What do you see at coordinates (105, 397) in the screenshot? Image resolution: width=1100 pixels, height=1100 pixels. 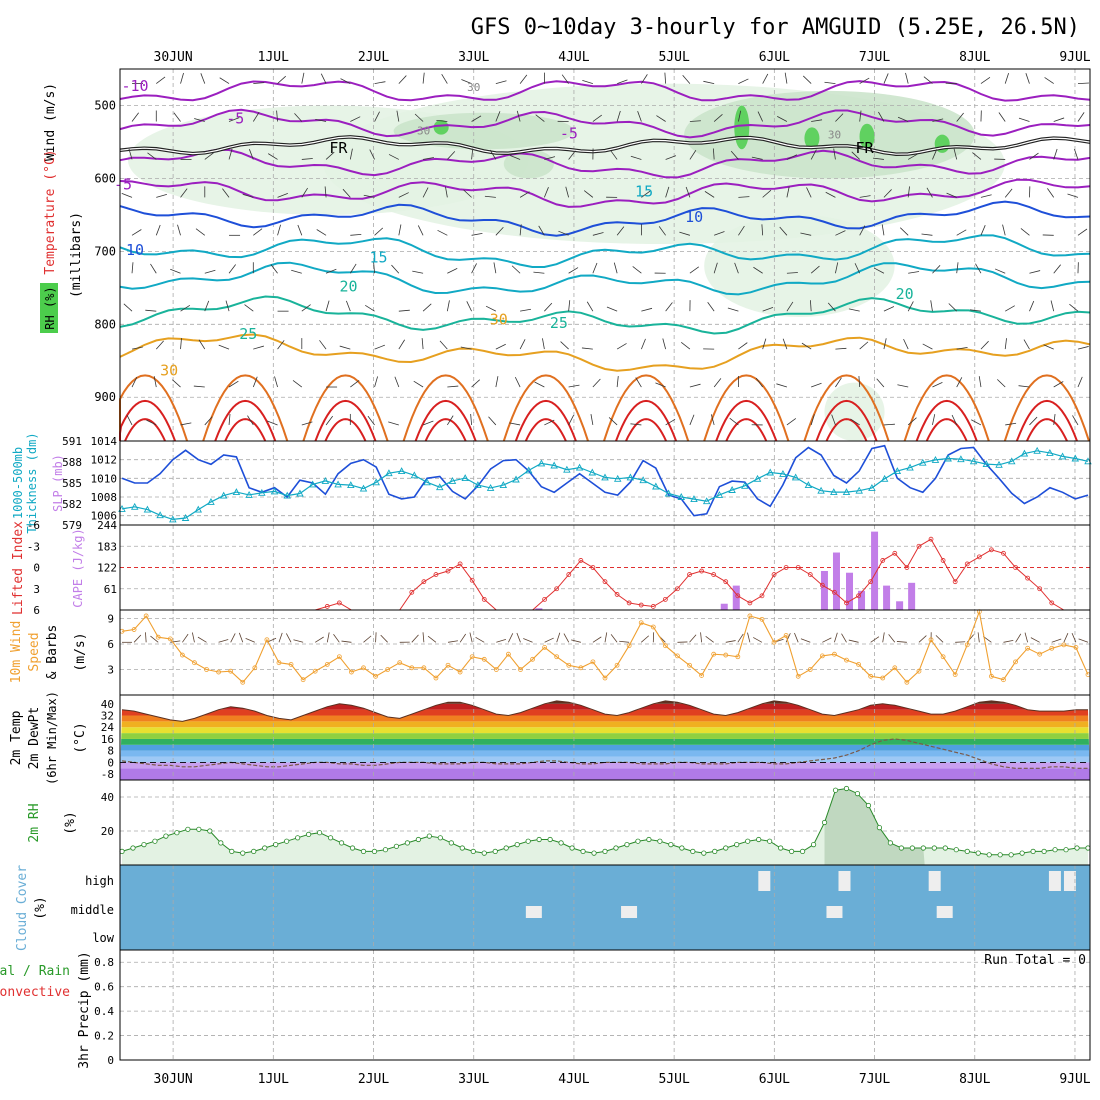 I see `pressure-tick-label: 900` at bounding box center [105, 397].